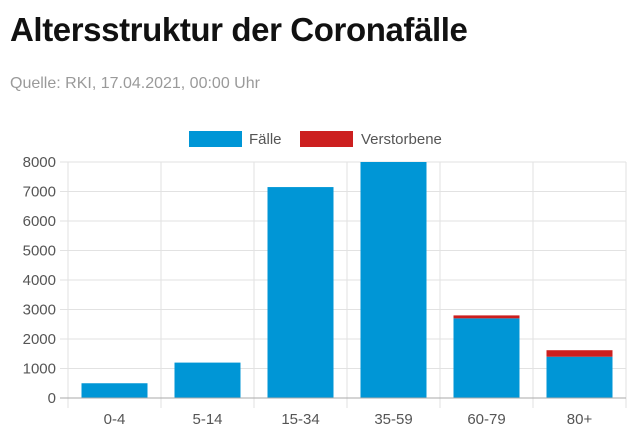 The height and width of the screenshot is (442, 640). Describe the element at coordinates (401, 139) in the screenshot. I see `legend-label-verstorbene: Verstorbene` at that location.